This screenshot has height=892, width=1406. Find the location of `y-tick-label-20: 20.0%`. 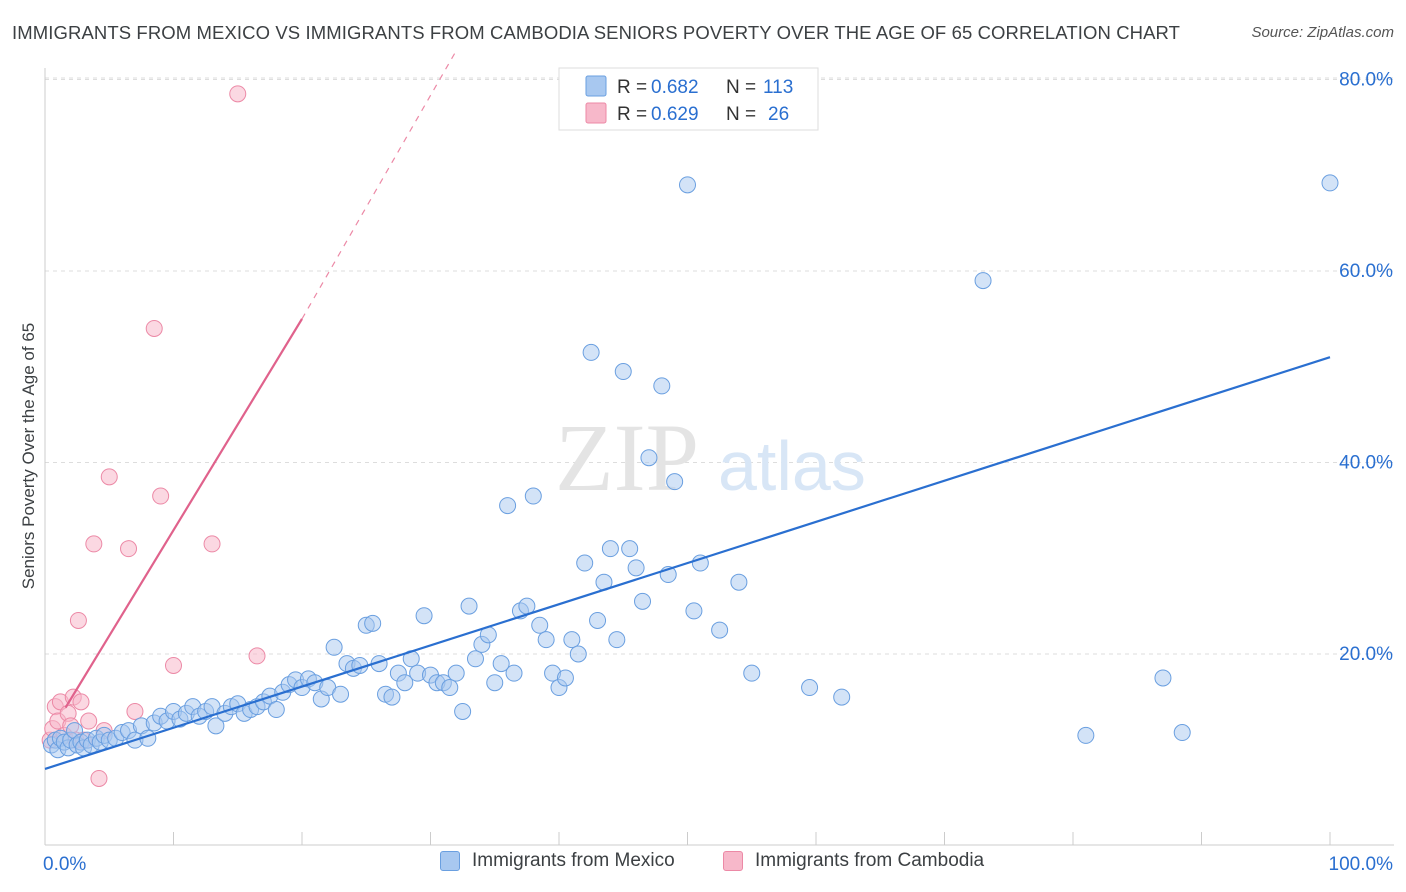

y-tick-label-20: 20.0% is located at coordinates (1366, 654).